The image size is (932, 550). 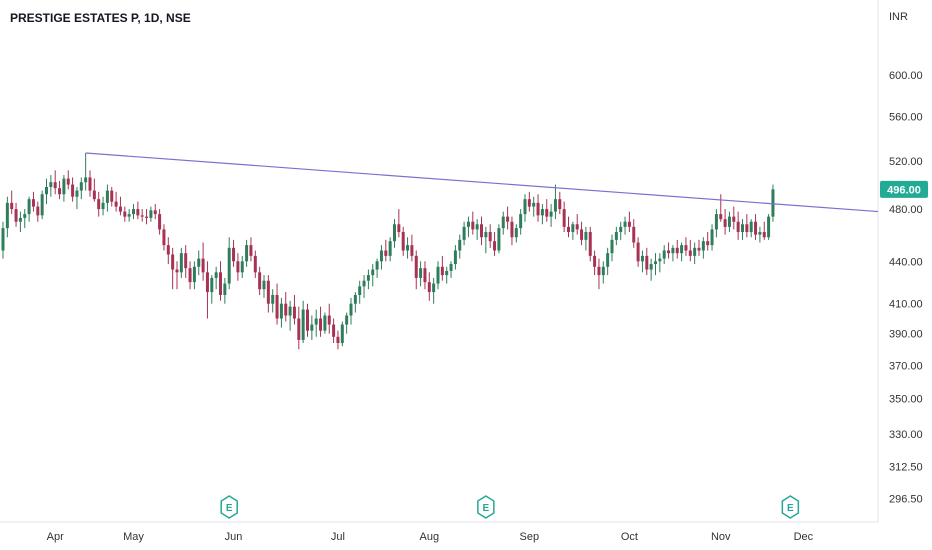 What do you see at coordinates (482, 182) in the screenshot?
I see `trendline` at bounding box center [482, 182].